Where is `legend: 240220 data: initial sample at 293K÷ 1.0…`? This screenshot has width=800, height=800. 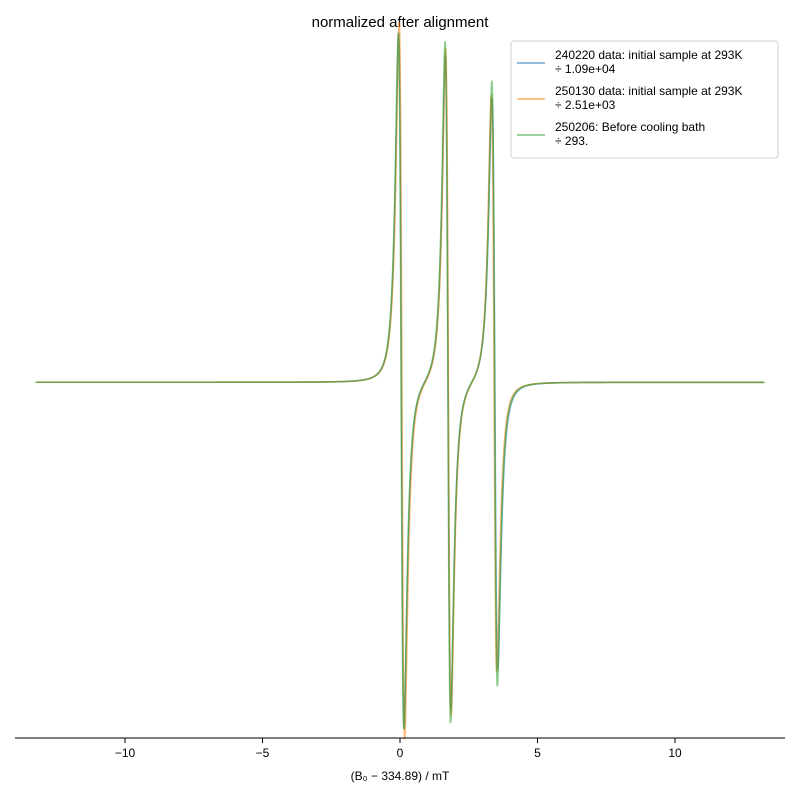 legend: 240220 data: initial sample at 293K÷ 1.0… is located at coordinates (644, 99).